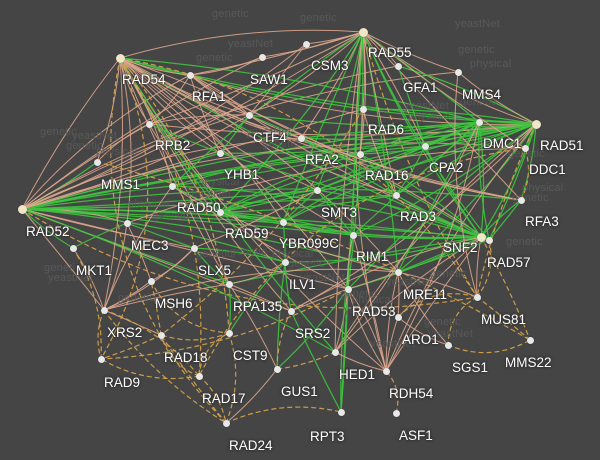  Describe the element at coordinates (398, 66) in the screenshot. I see `graph-node-gfa1` at that location.